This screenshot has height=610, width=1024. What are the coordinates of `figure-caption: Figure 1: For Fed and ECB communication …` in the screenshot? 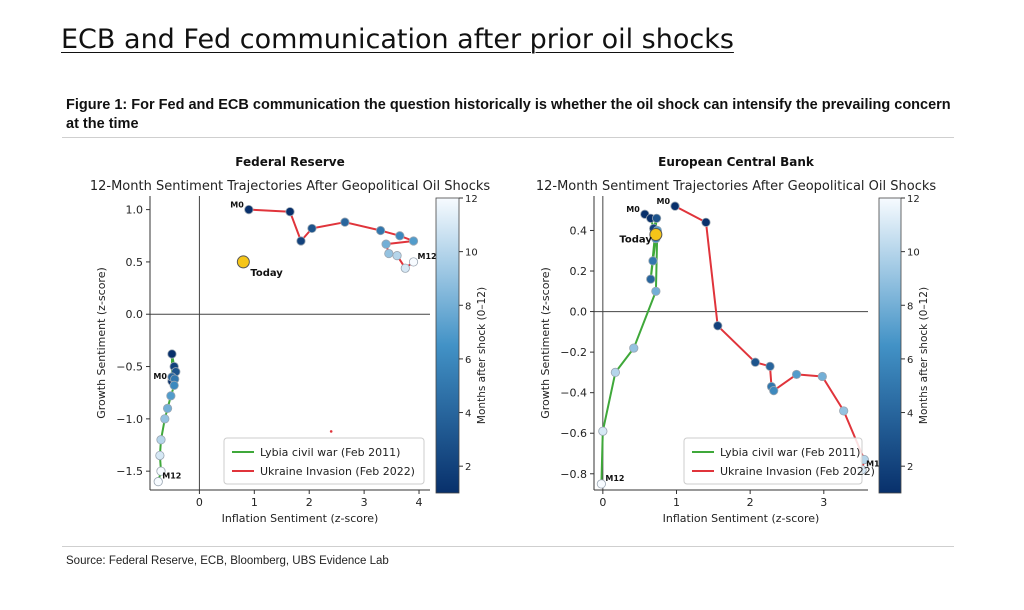 It's located at (508, 114).